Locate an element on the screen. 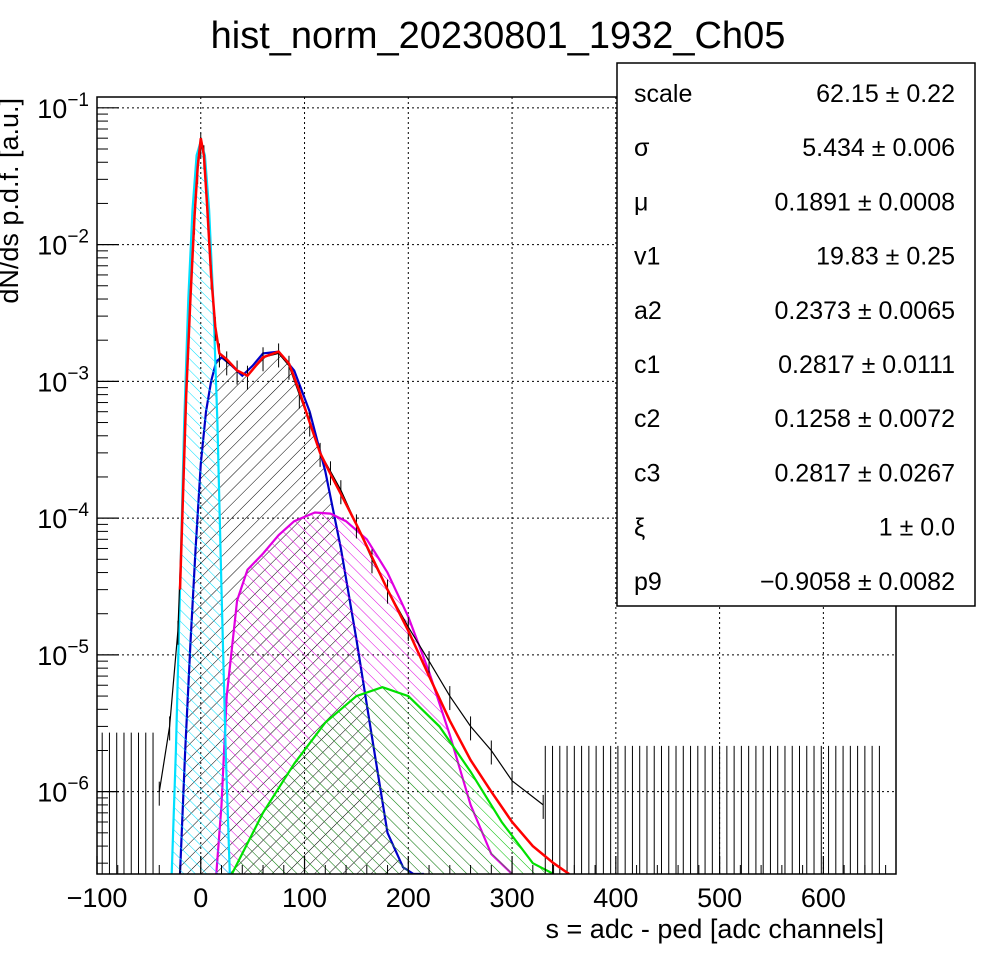 The width and height of the screenshot is (996, 972). double-pe-component-line is located at coordinates (364, 692).